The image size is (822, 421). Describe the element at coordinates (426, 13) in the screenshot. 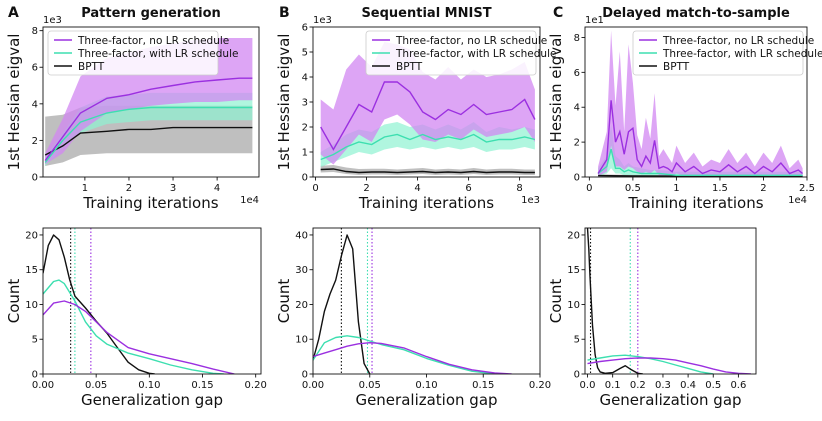

I see `chart-title: Sequential MNIST` at that location.